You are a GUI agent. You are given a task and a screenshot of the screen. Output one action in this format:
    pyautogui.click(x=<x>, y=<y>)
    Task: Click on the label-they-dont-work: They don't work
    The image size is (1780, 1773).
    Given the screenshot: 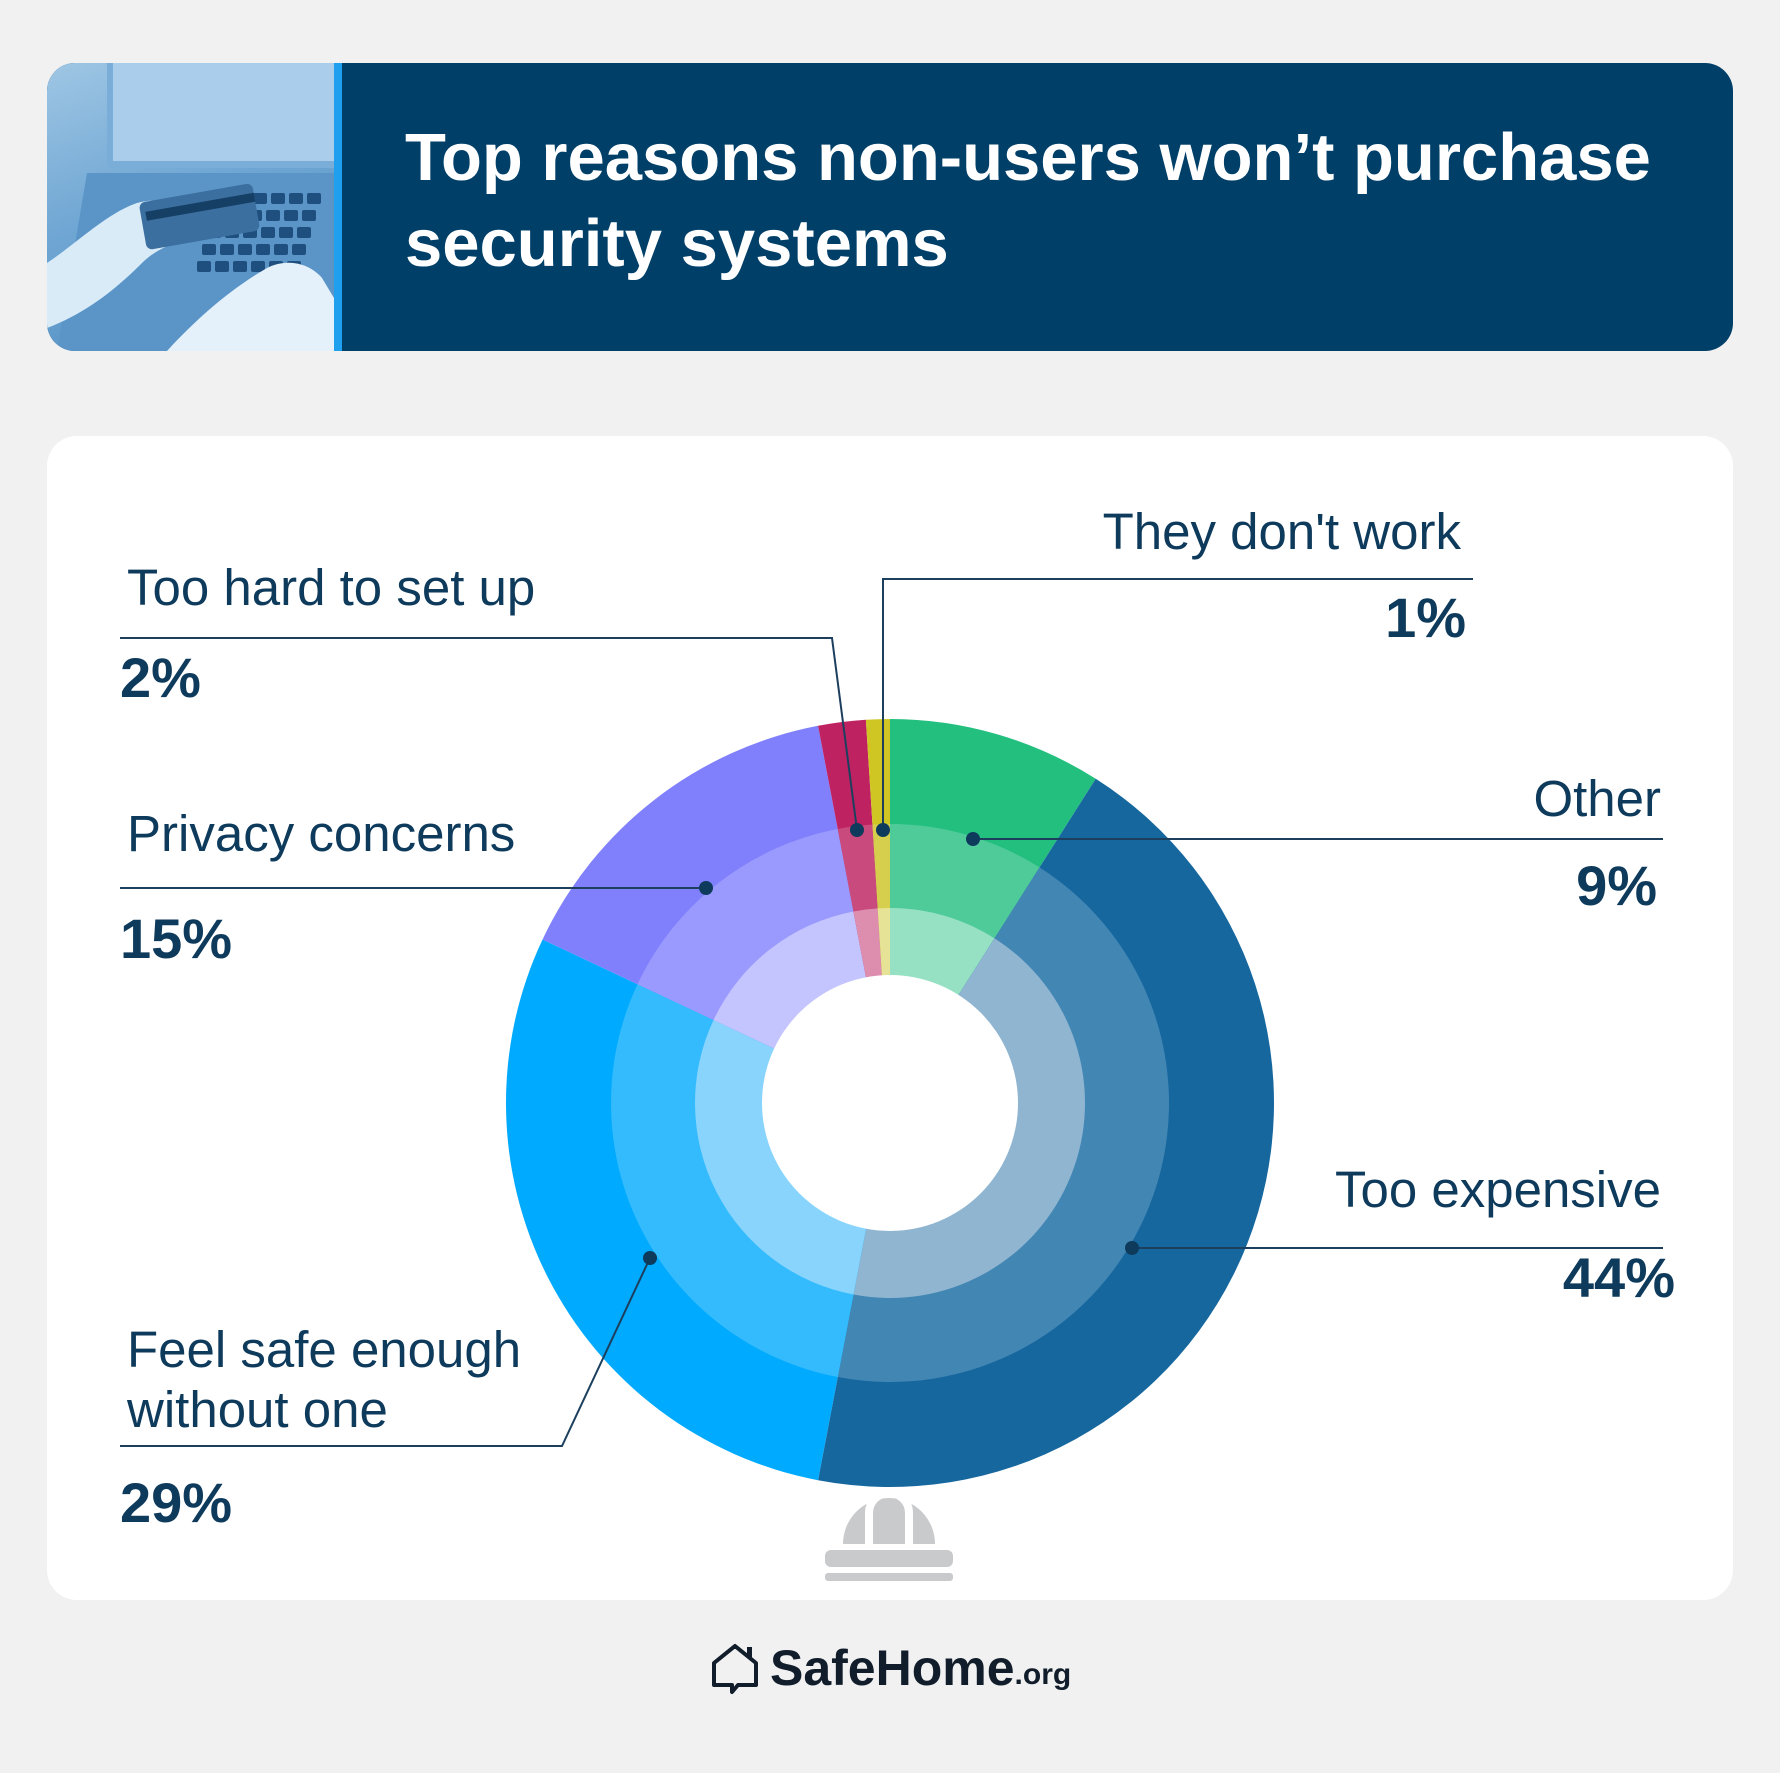 What is the action you would take?
    pyautogui.click(x=1281, y=531)
    